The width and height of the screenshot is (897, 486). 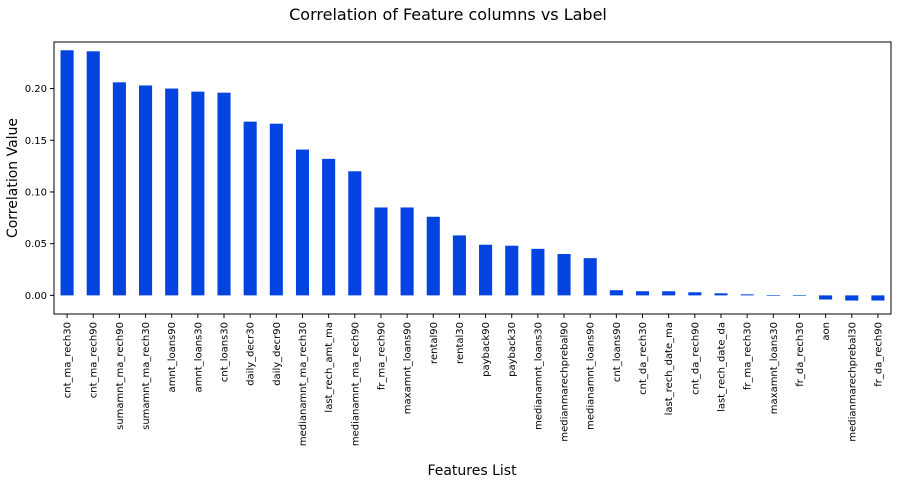 I want to click on y-tick-label: 0.10, so click(x=36, y=192).